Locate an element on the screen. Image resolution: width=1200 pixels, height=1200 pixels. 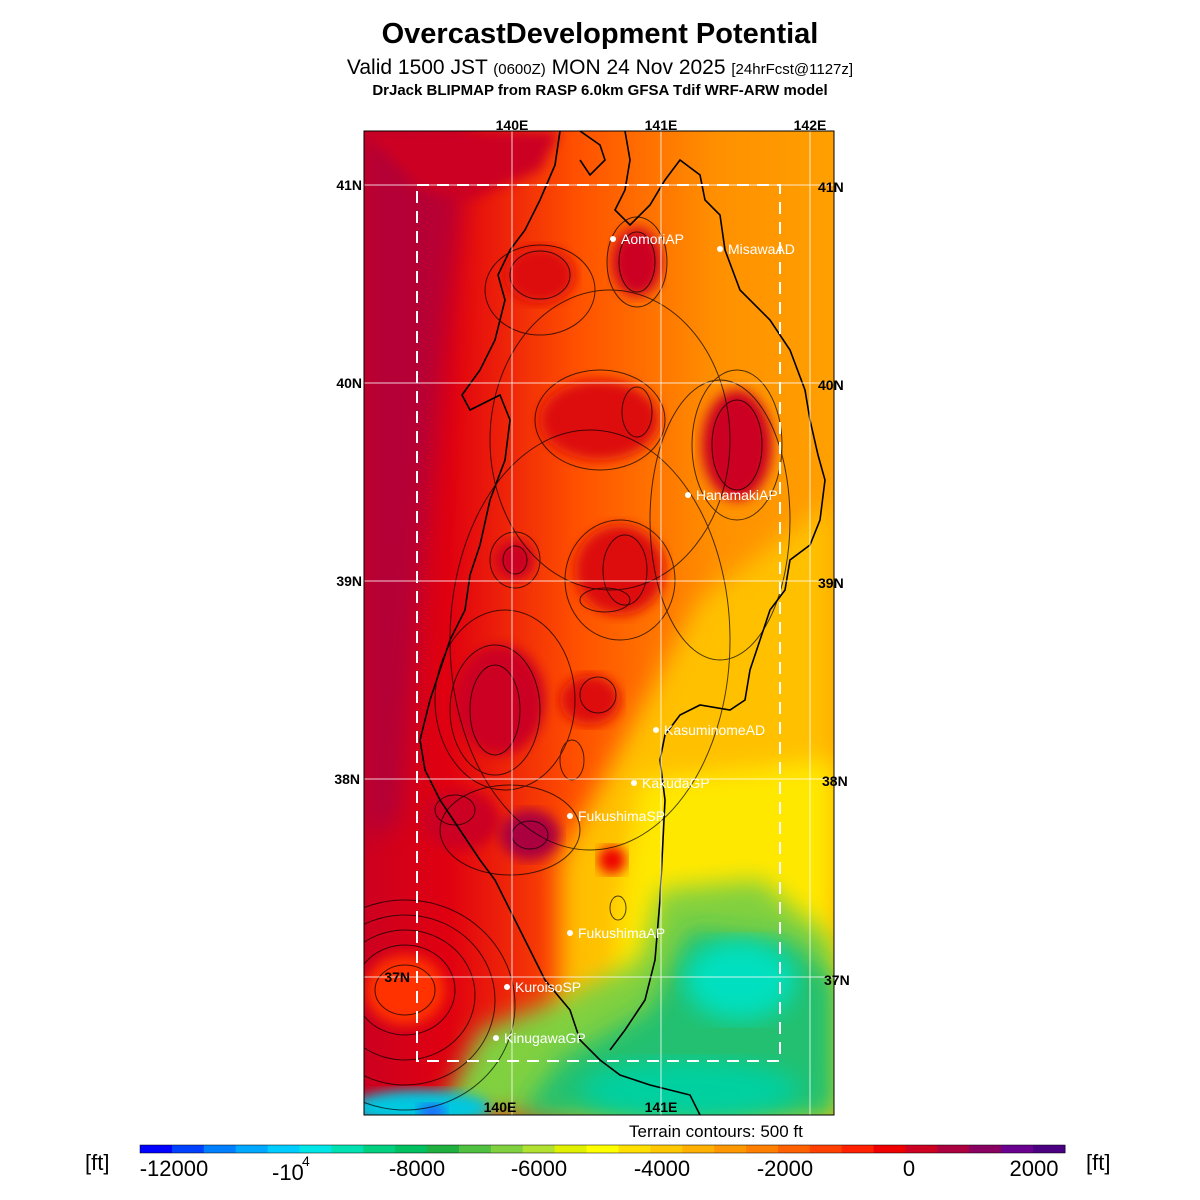
colorbar-frame is located at coordinates (602, 1149).